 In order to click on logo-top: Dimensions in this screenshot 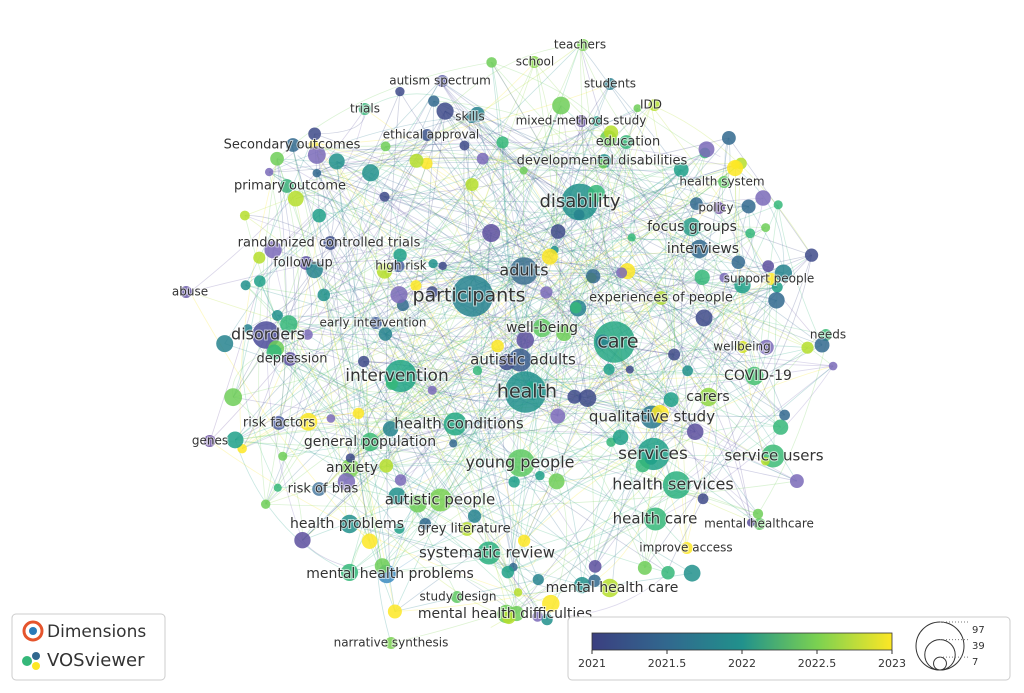, I will do `click(96, 632)`.